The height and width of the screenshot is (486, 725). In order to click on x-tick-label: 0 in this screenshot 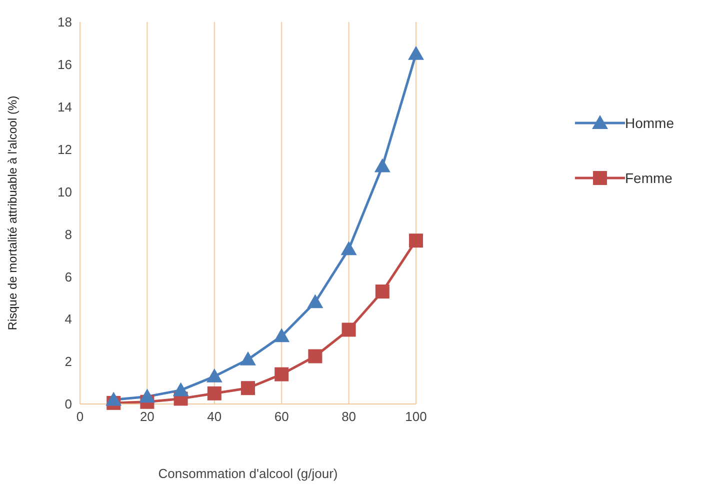, I will do `click(80, 416)`.